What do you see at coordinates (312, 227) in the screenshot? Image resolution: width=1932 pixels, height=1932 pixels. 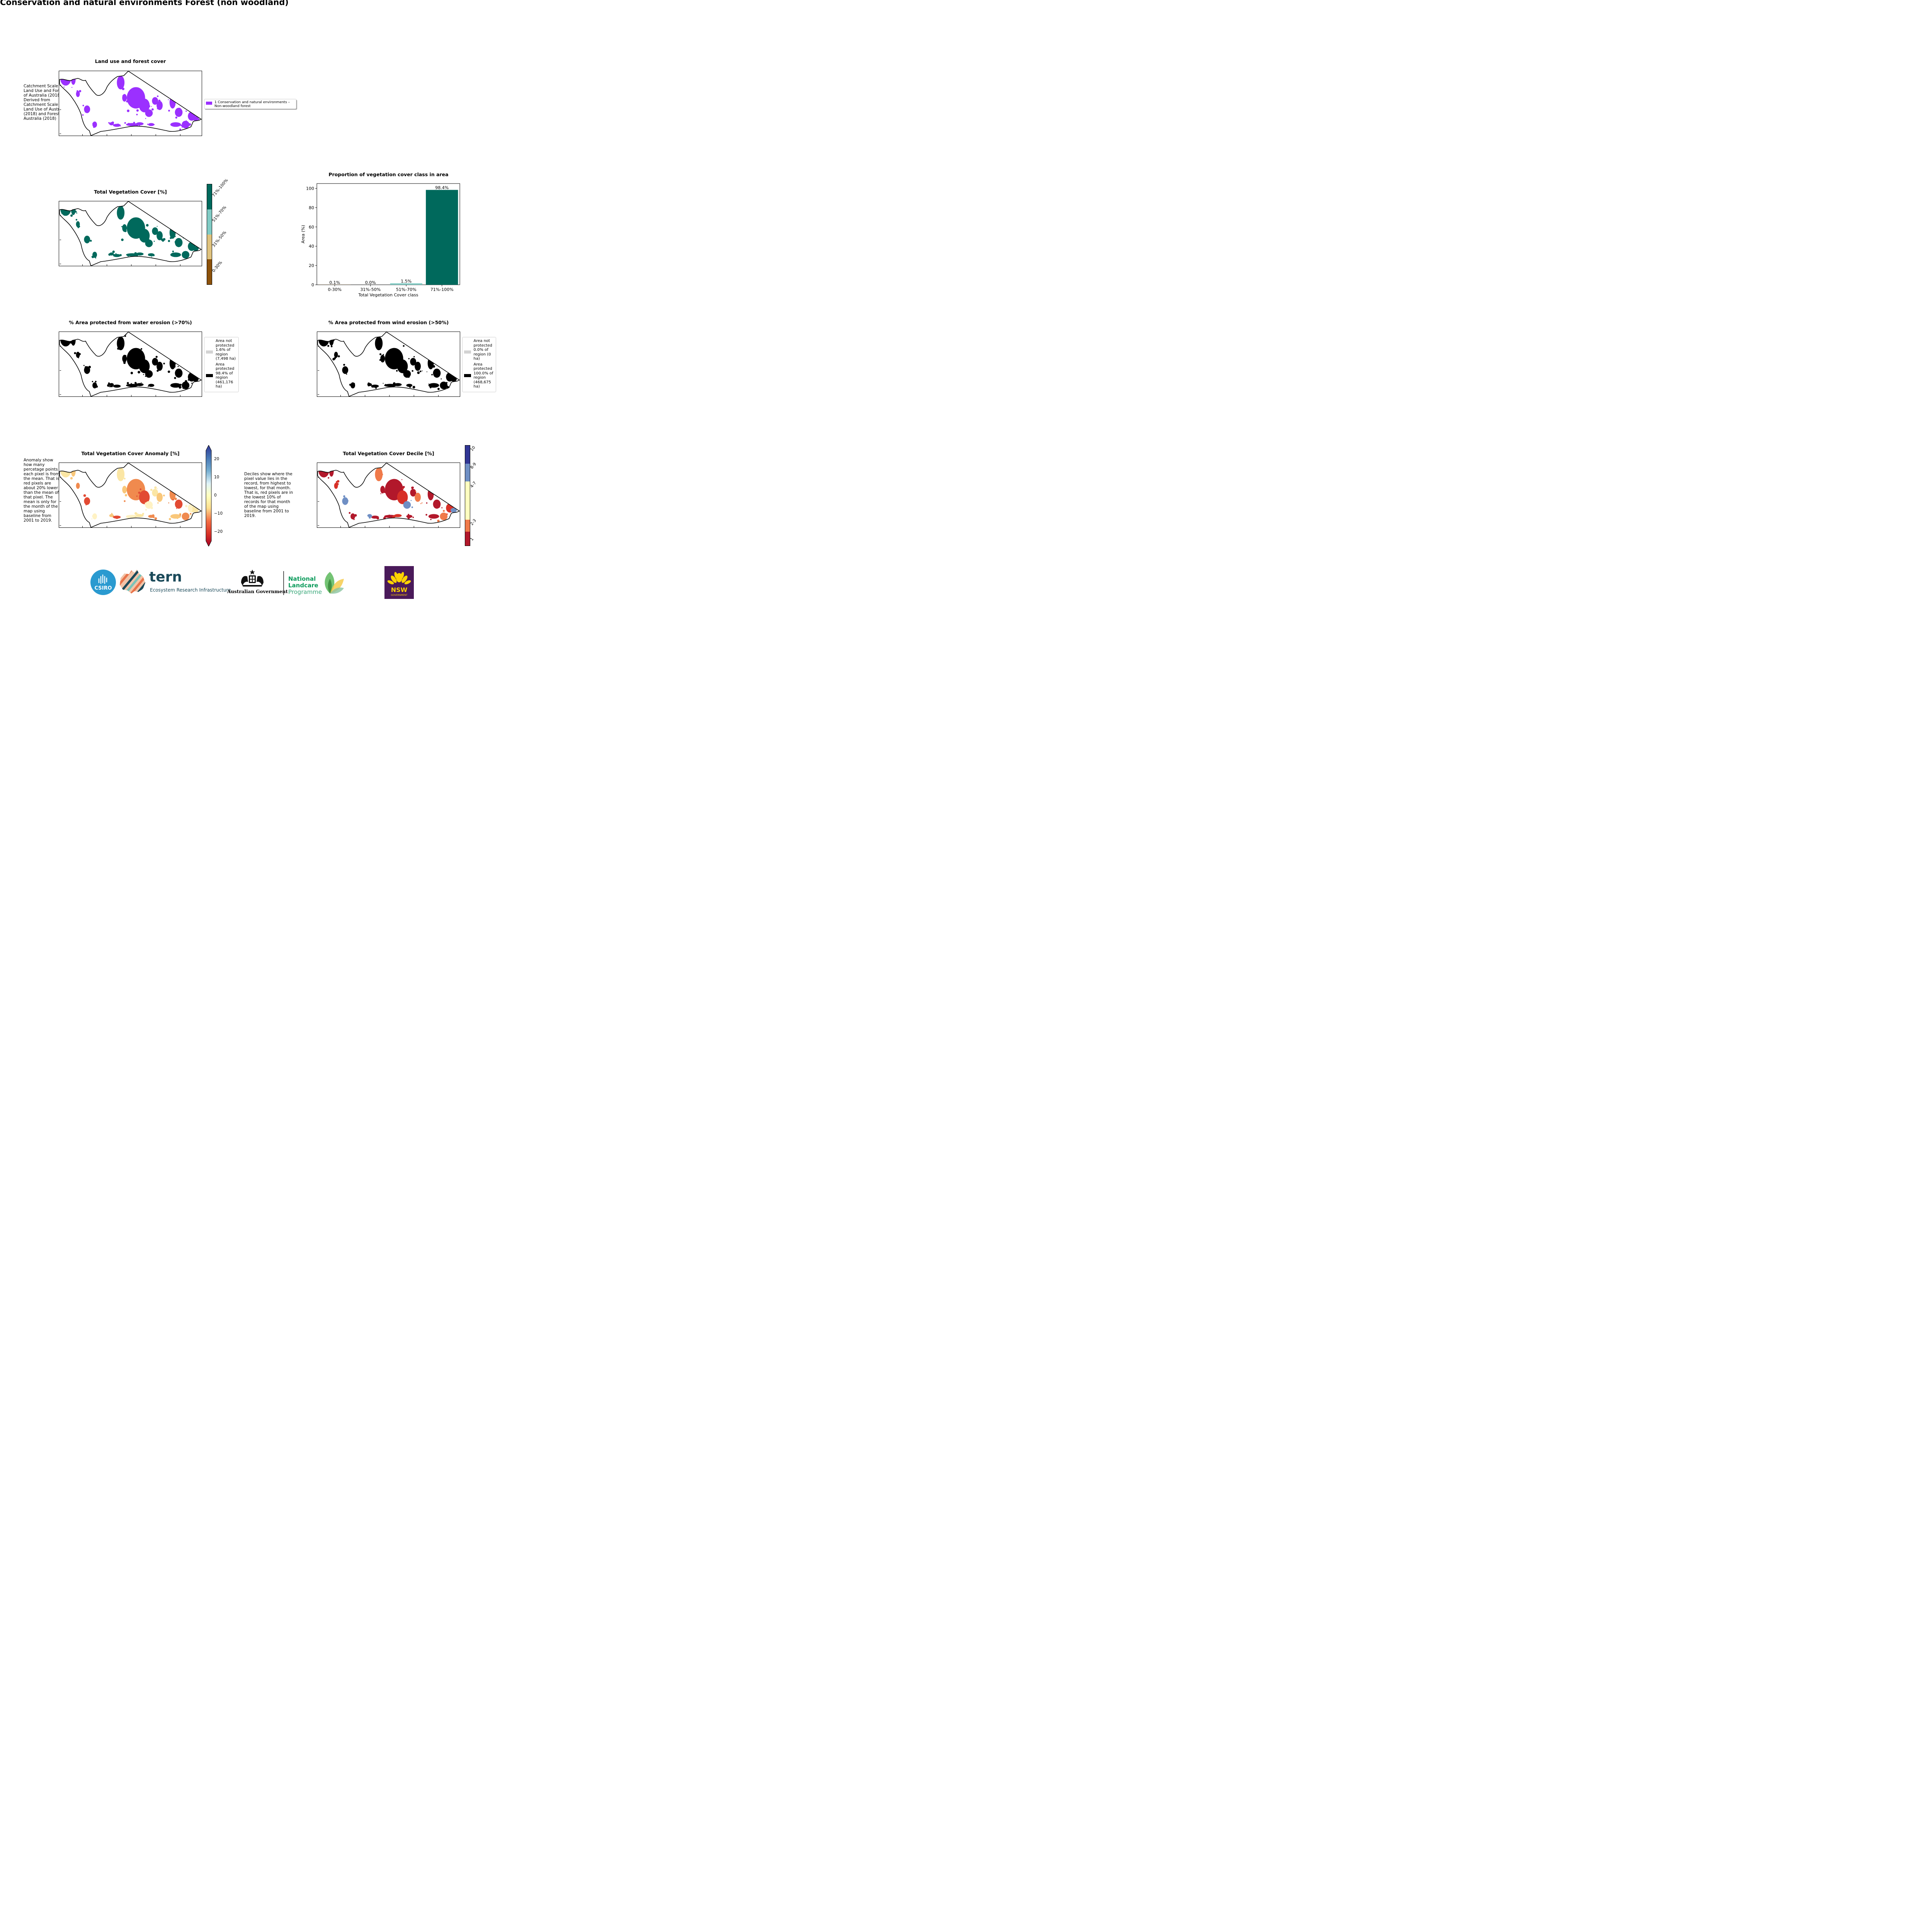 I see `y-tick-label: 60` at bounding box center [312, 227].